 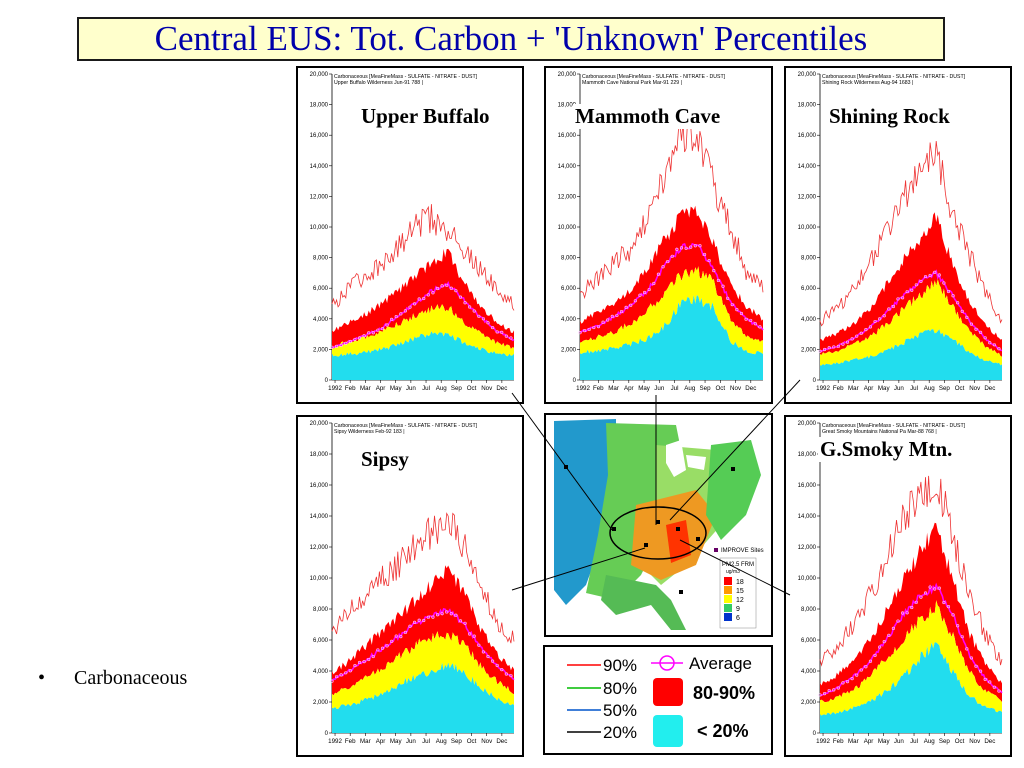 What do you see at coordinates (583, 388) in the screenshot?
I see `x-tick-label: 1992` at bounding box center [583, 388].